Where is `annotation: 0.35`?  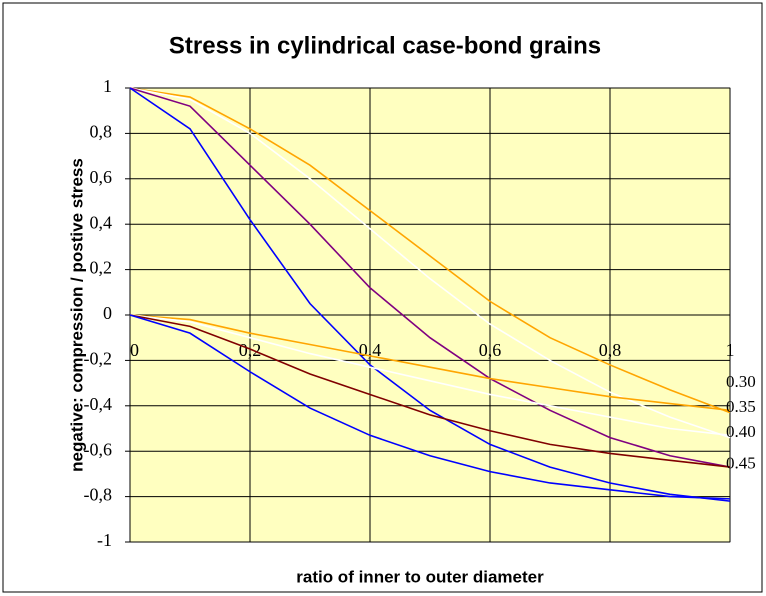 annotation: 0.35 is located at coordinates (741, 406).